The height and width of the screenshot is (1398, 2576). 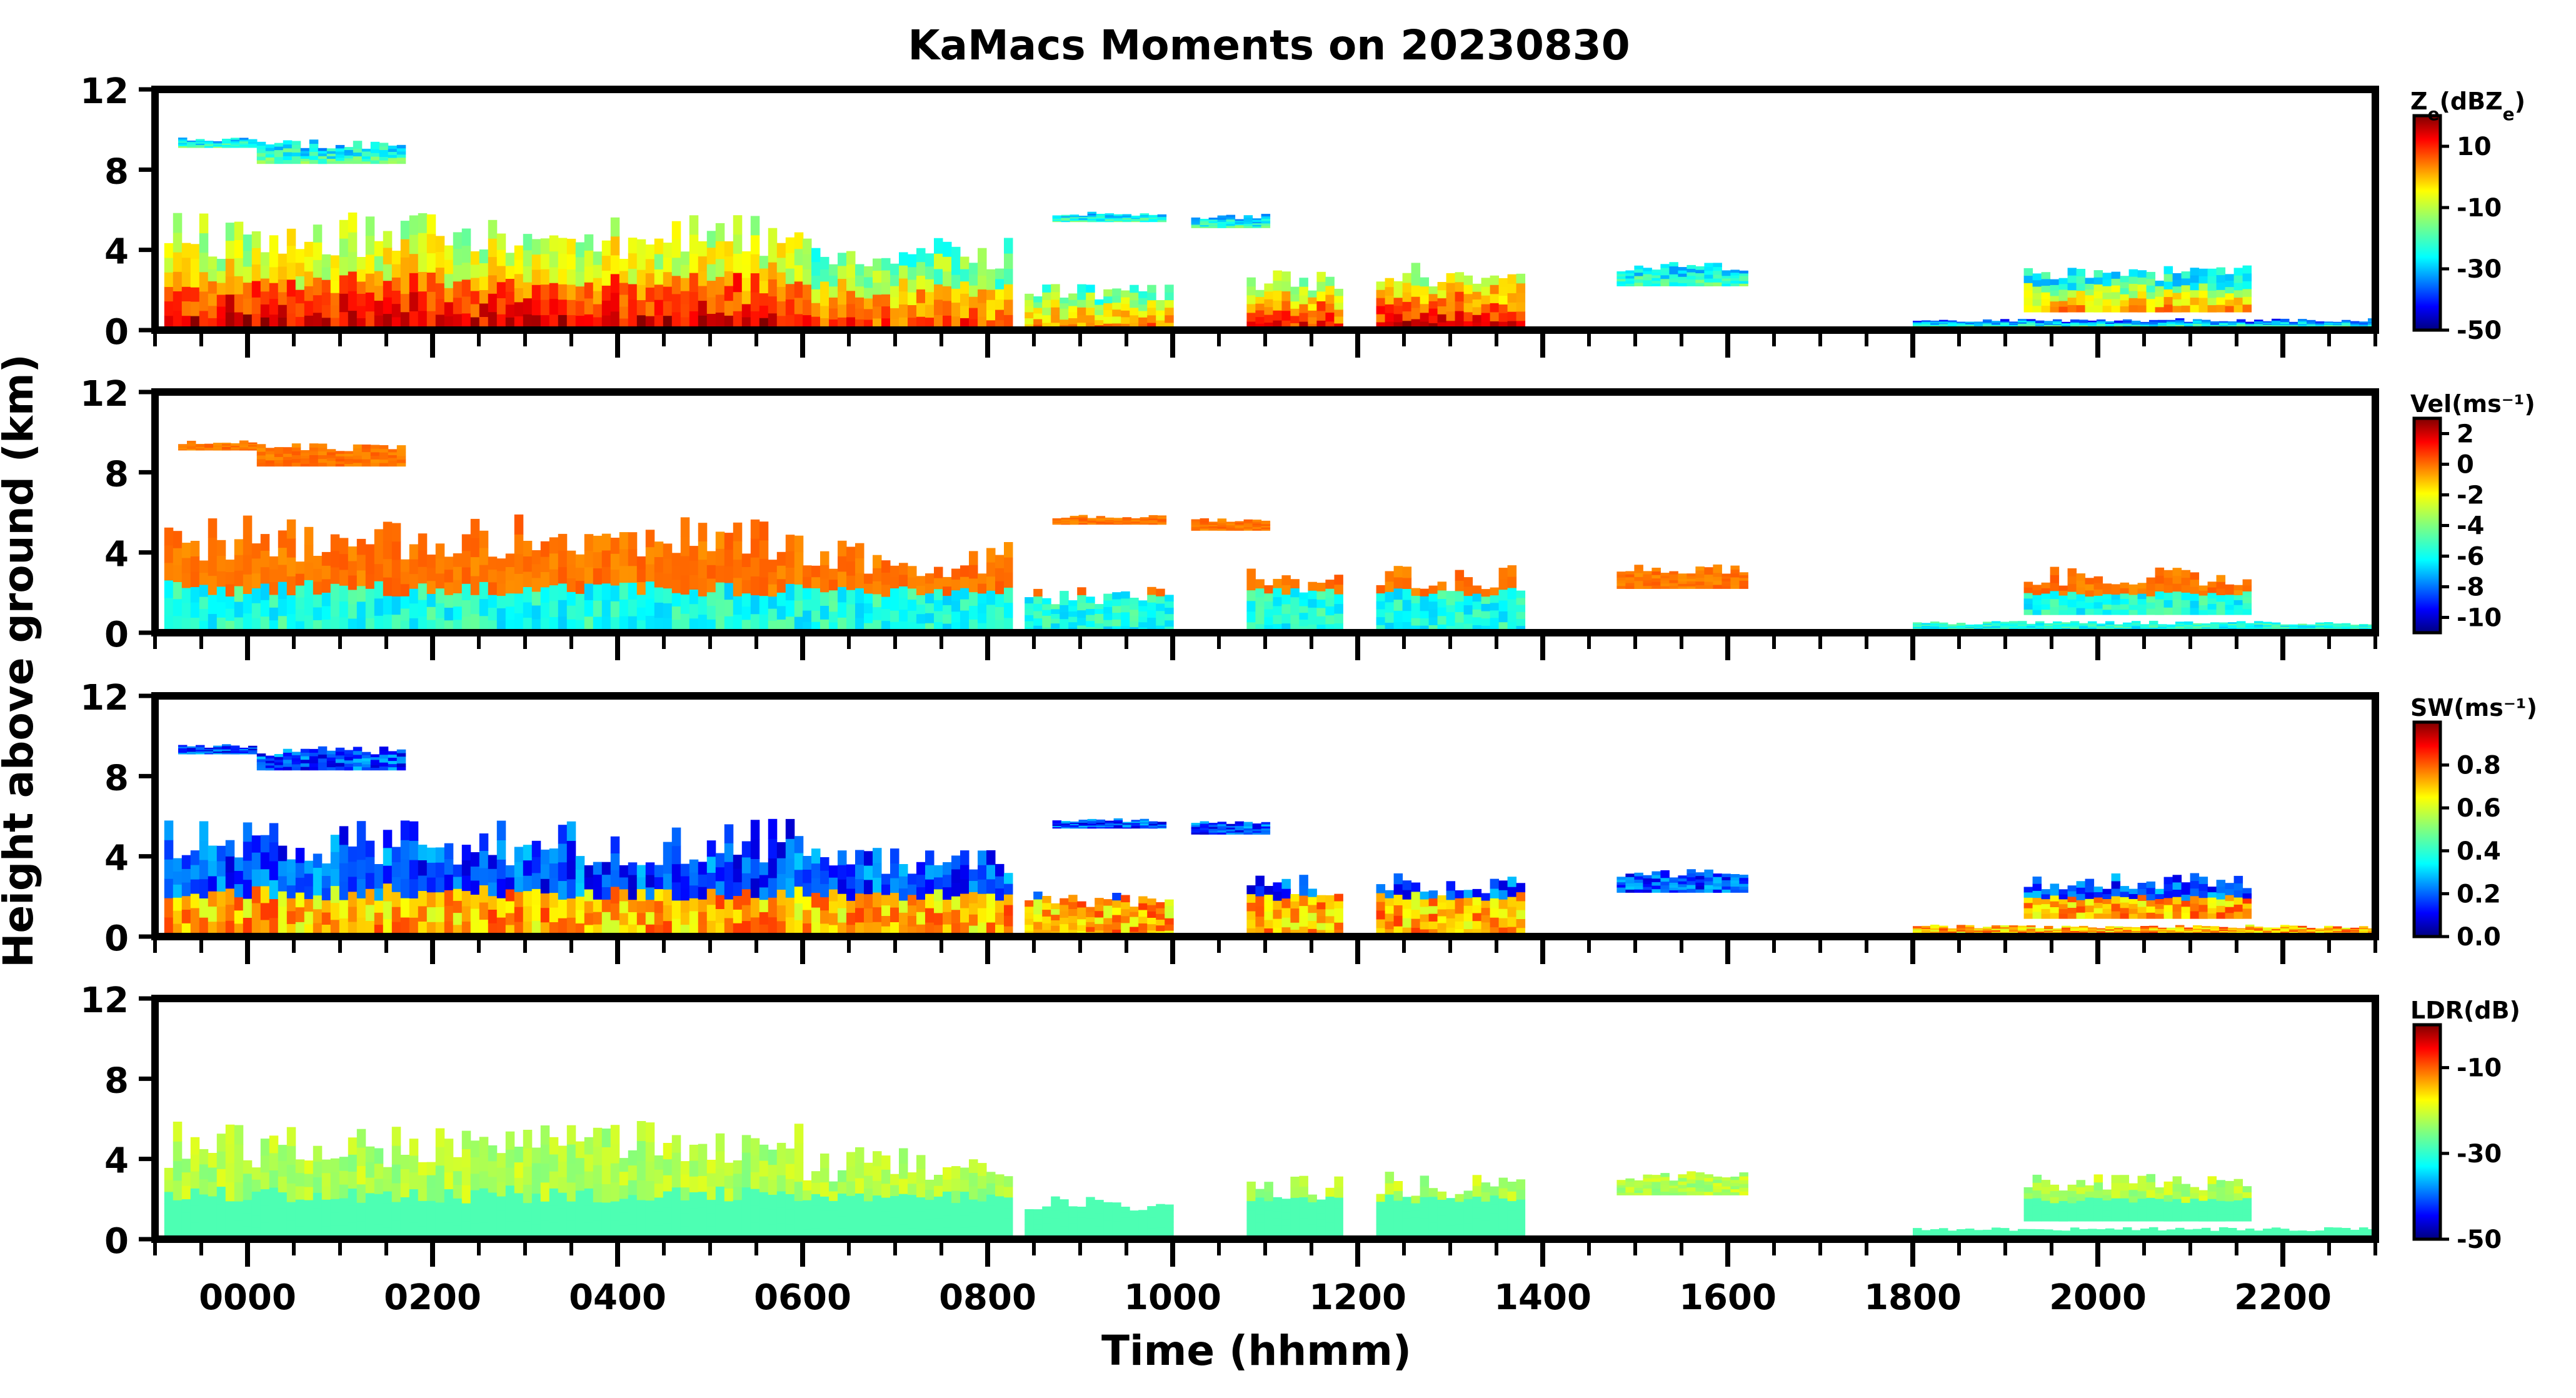 What do you see at coordinates (104, 92) in the screenshot?
I see `y-tick-label: 12` at bounding box center [104, 92].